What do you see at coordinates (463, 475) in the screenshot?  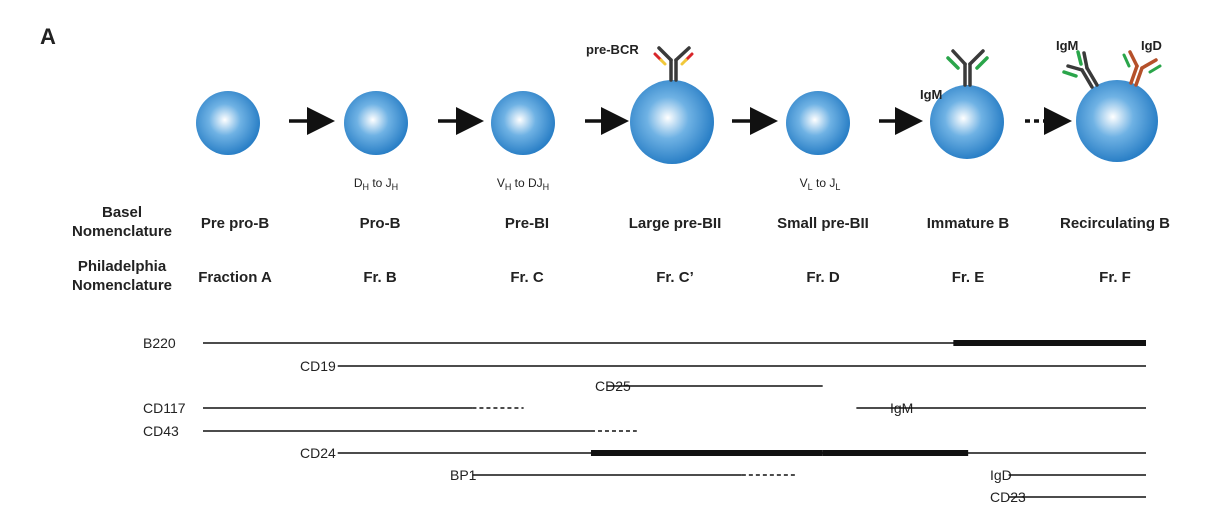 I see `marker-label: BP1` at bounding box center [463, 475].